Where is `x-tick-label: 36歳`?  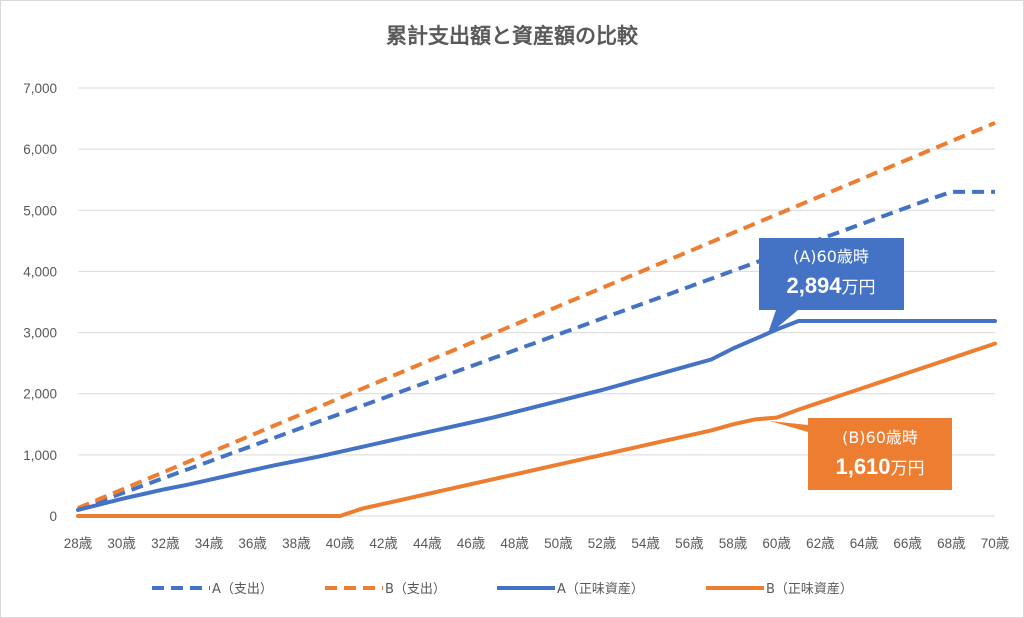 x-tick-label: 36歳 is located at coordinates (252, 543).